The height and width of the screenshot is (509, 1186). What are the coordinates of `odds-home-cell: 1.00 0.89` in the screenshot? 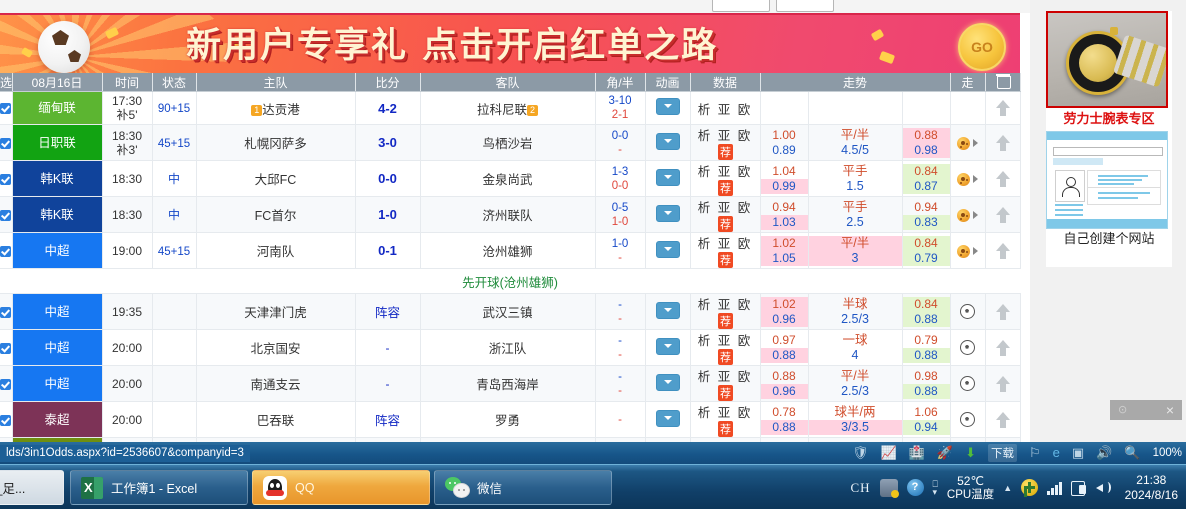 It's located at (784, 142).